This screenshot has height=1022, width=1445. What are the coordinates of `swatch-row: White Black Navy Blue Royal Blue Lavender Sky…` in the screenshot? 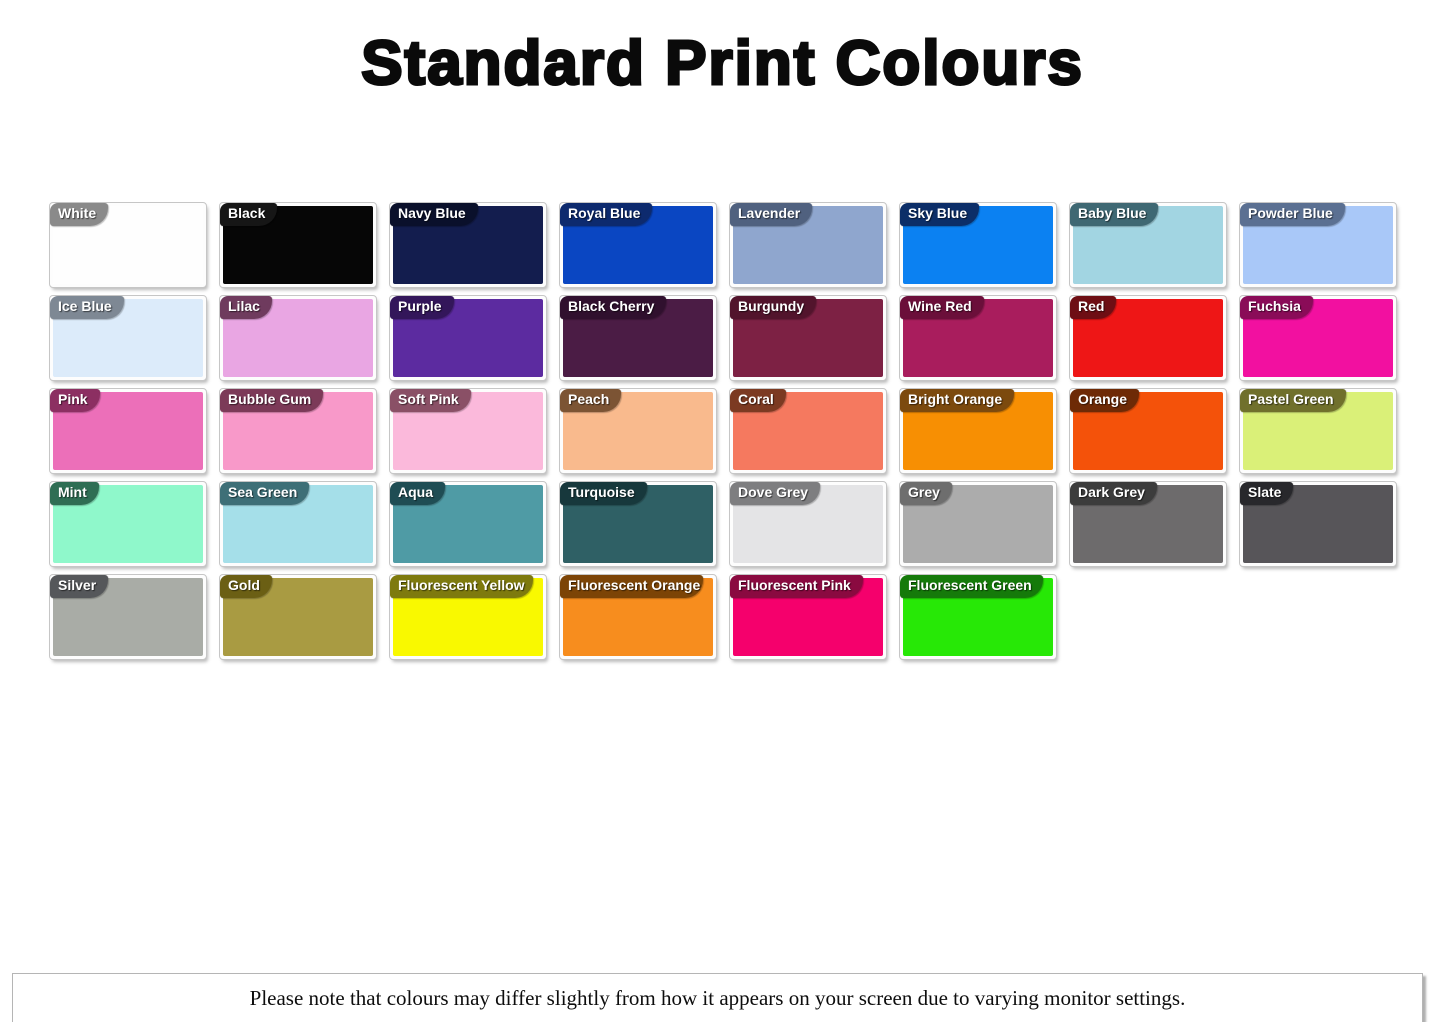 It's located at (747, 245).